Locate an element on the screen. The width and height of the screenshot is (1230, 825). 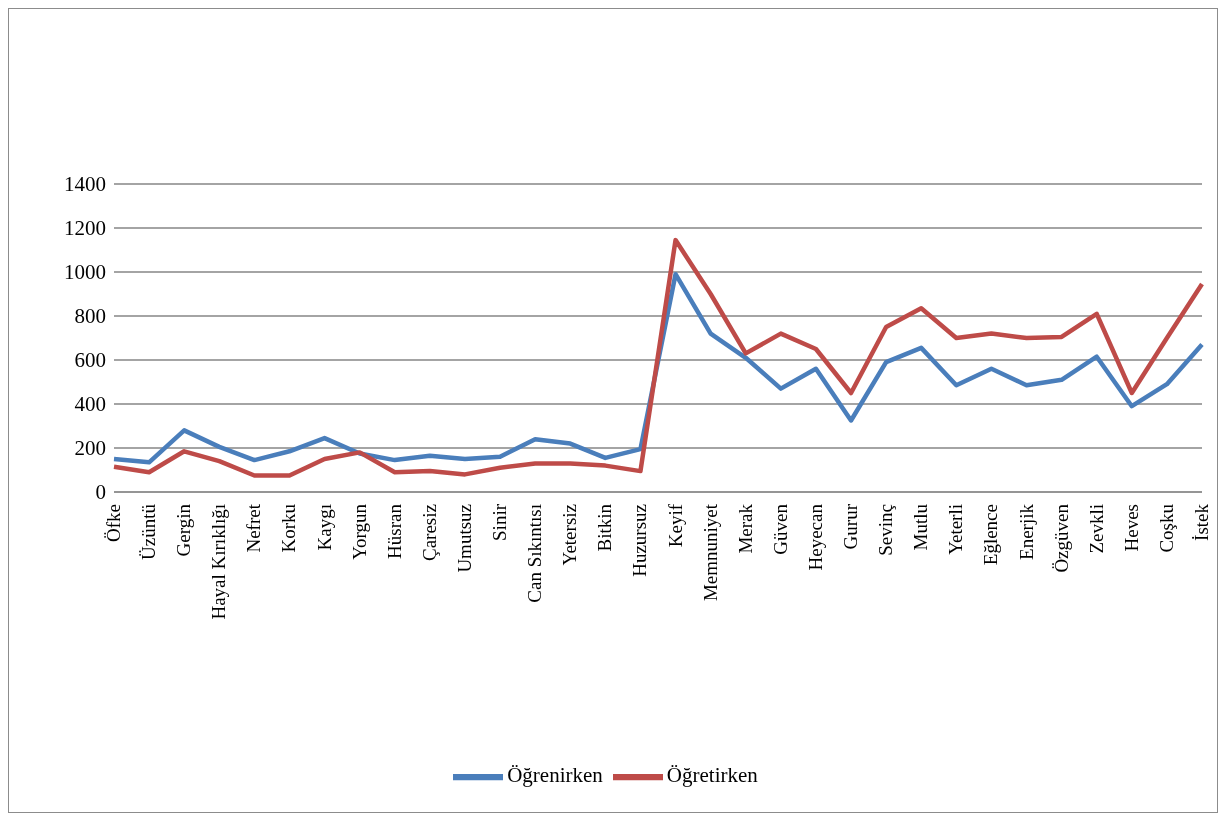
x-tick-label: Yeterli is located at coordinates (956, 529).